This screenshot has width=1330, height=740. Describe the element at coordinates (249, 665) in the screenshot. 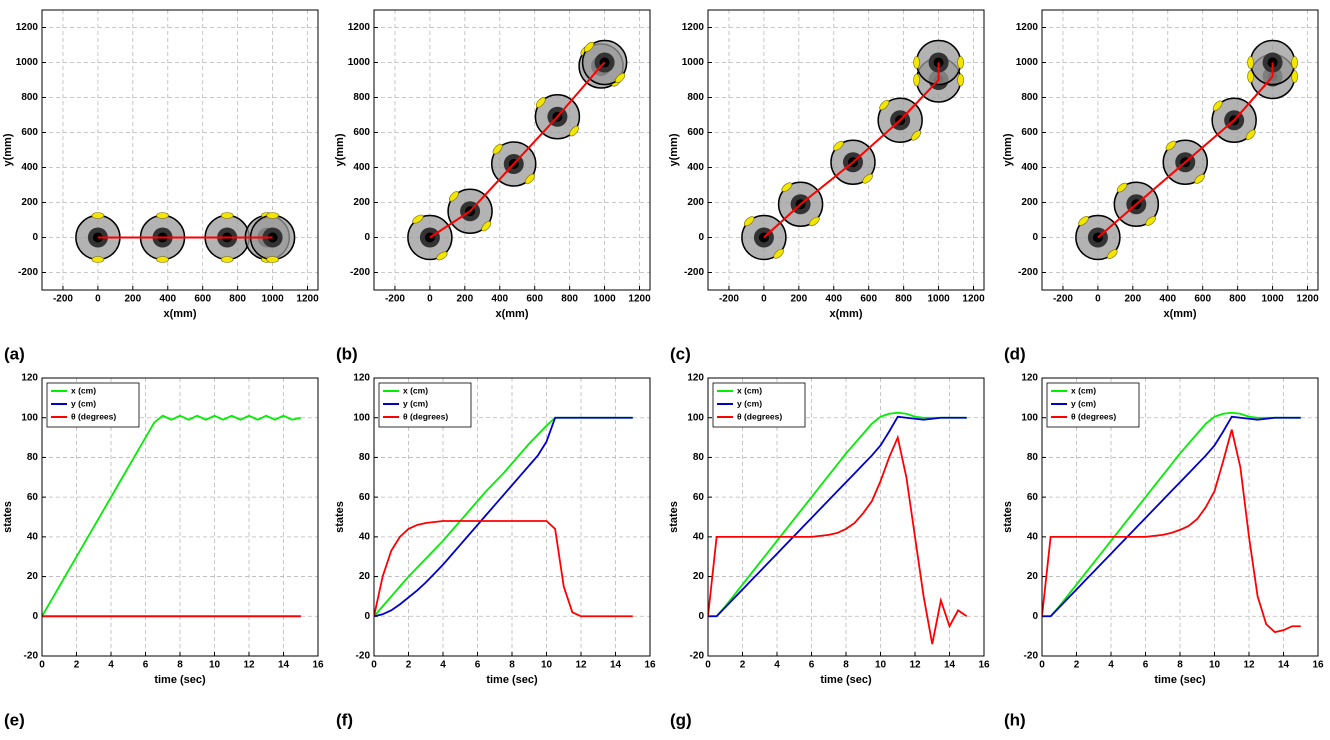

I see `x-tick-label: 12` at that location.